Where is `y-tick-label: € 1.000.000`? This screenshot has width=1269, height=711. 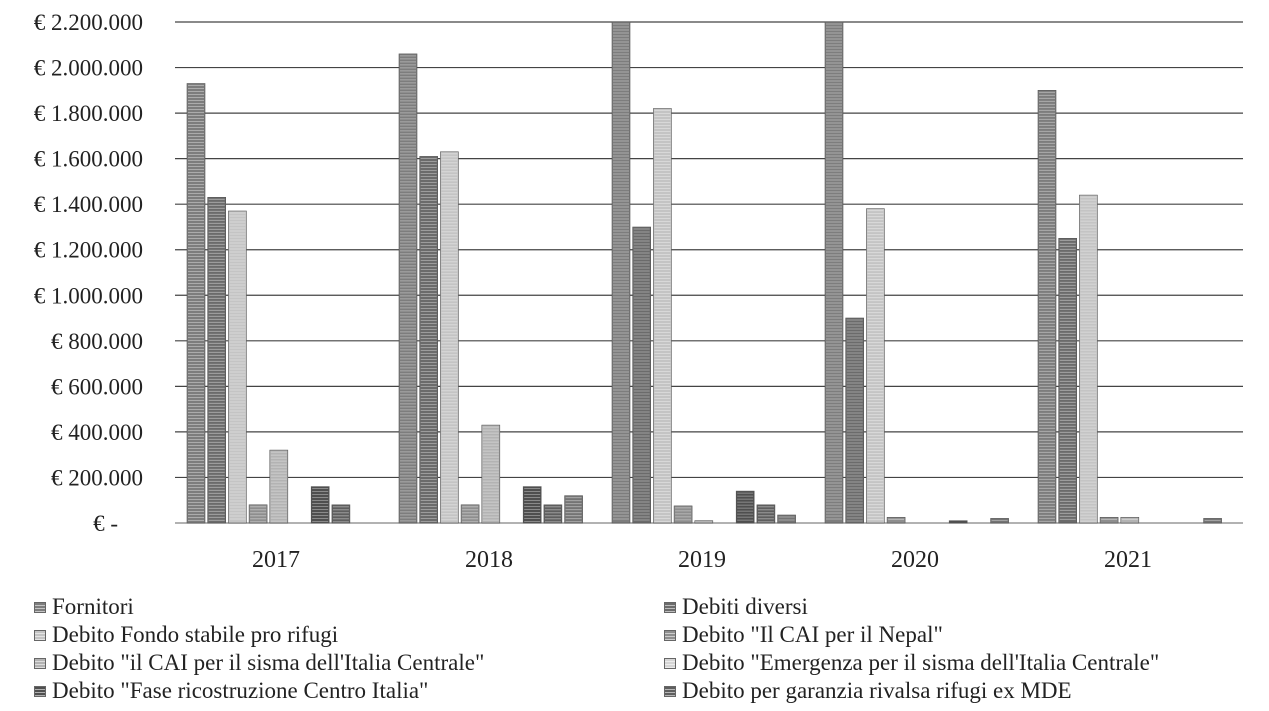
y-tick-label: € 1.000.000 is located at coordinates (88, 295).